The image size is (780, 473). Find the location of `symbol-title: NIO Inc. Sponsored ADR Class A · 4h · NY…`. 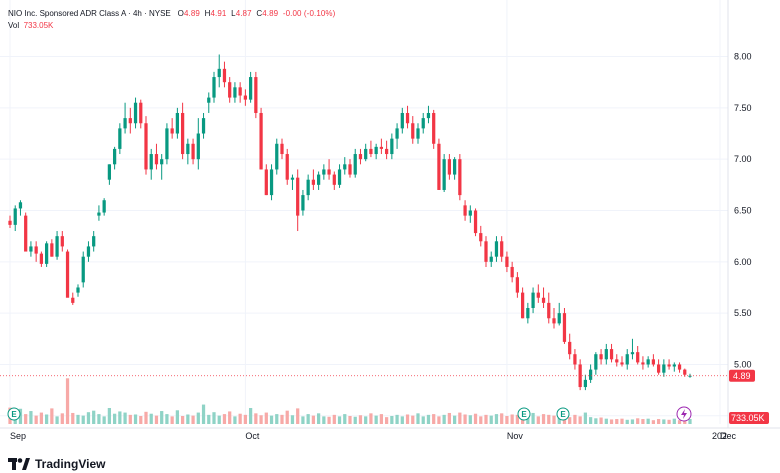

symbol-title: NIO Inc. Sponsored ADR Class A · 4h · NY… is located at coordinates (89, 13).